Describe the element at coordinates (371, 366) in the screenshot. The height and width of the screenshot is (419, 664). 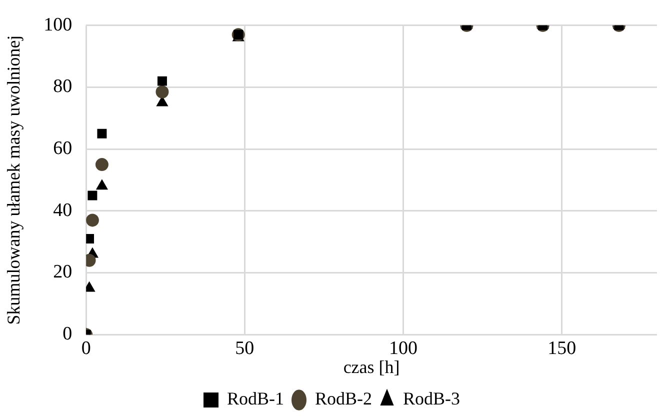
I see `x-axis-title: czas [h]` at that location.